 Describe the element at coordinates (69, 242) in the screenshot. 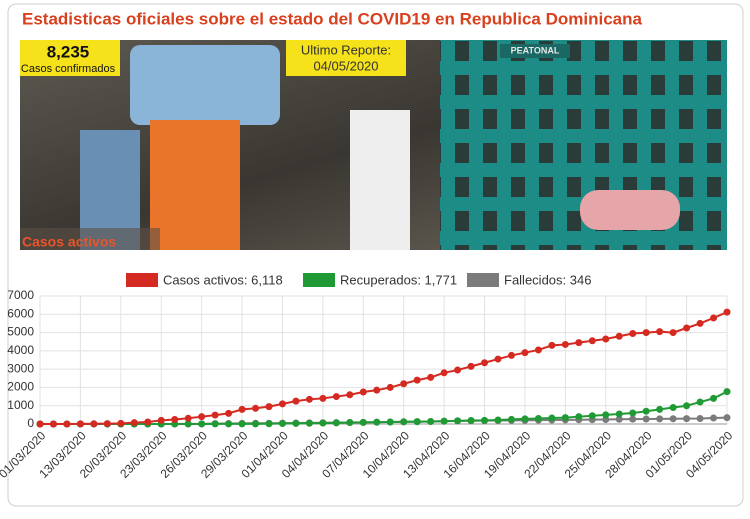

I see `section-title: Casos activos` at that location.